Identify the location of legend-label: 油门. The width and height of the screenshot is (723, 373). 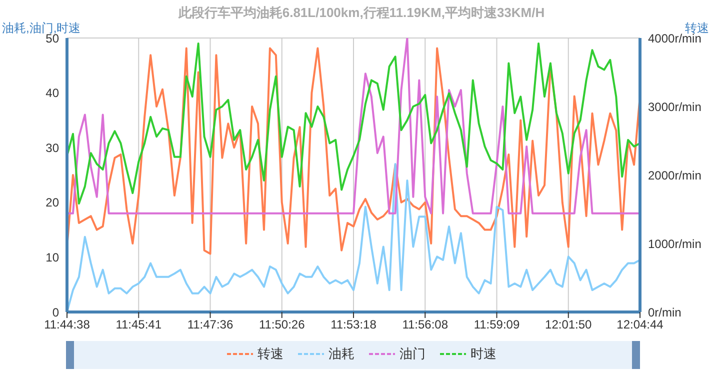
(413, 354).